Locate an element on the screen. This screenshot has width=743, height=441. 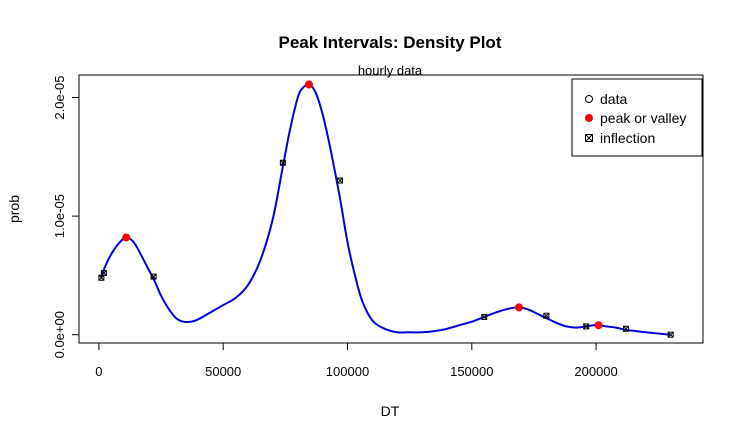
x-tick-label: 150000 is located at coordinates (471, 371).